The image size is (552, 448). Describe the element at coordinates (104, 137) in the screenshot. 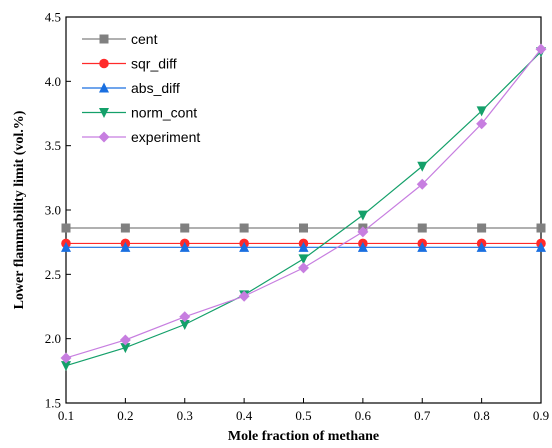

I see `legend-marker-experiment` at that location.